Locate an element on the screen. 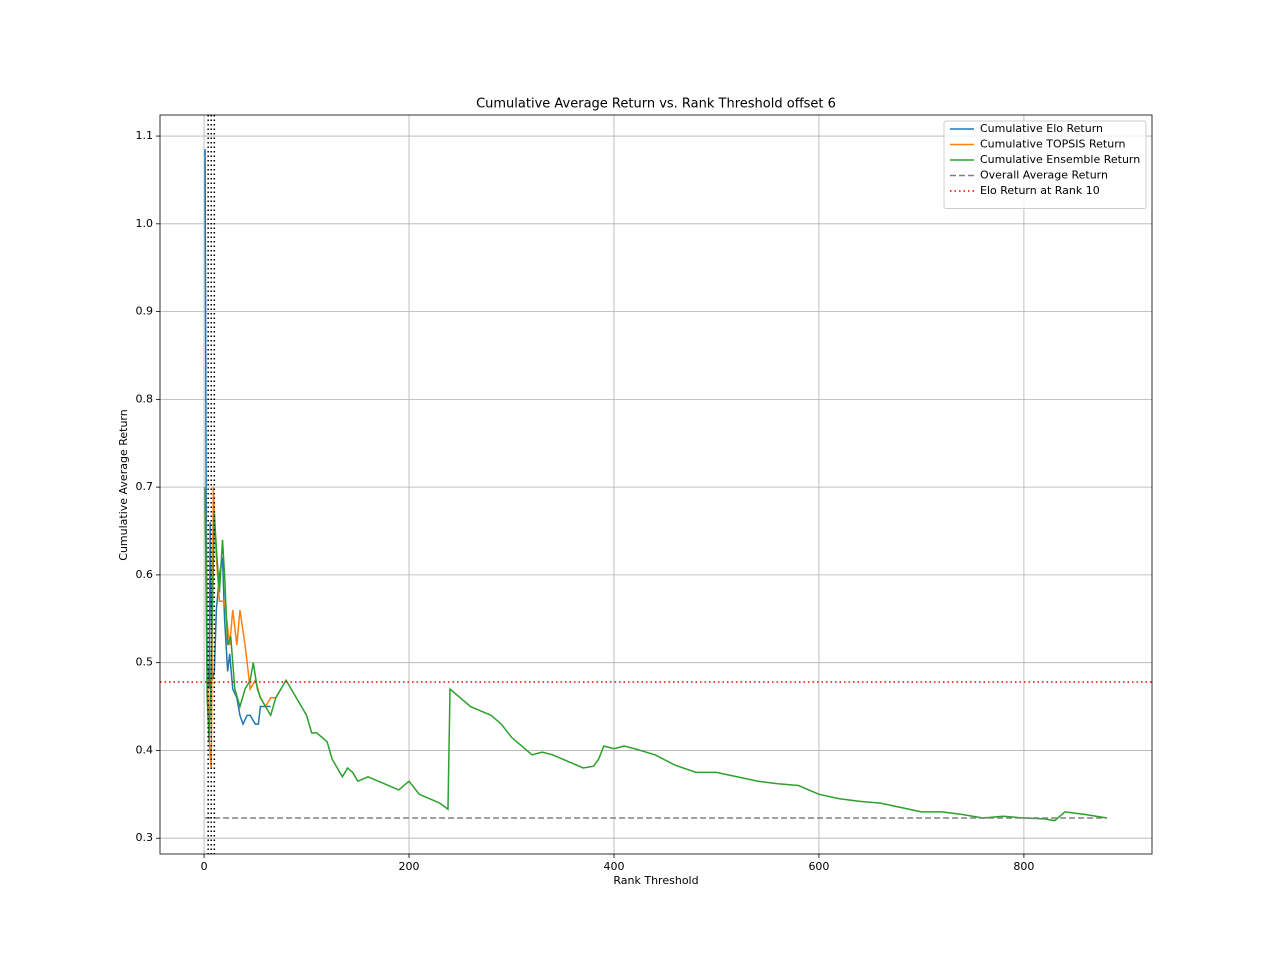 The image size is (1280, 960). y-tick-label: 0.3 is located at coordinates (145, 837).